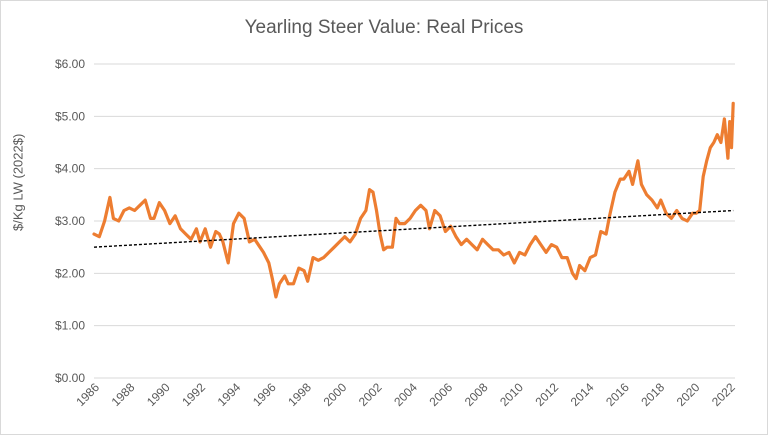 This screenshot has width=768, height=435. Describe the element at coordinates (70, 169) in the screenshot. I see `y-tick-label: $4.00` at that location.